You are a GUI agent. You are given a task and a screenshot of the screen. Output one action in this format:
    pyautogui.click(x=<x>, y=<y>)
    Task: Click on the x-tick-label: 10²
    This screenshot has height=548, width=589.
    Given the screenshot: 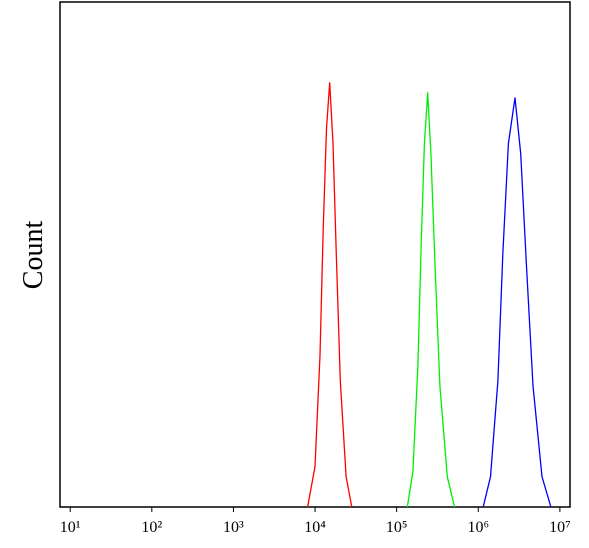 What is the action you would take?
    pyautogui.click(x=151, y=527)
    